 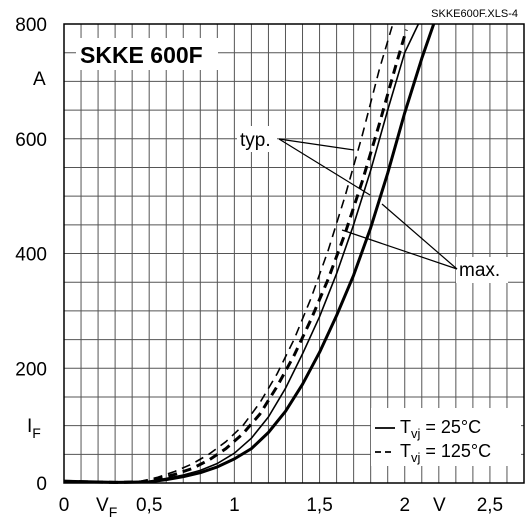 What do you see at coordinates (64, 505) in the screenshot?
I see `x-tick-label: 0` at bounding box center [64, 505].